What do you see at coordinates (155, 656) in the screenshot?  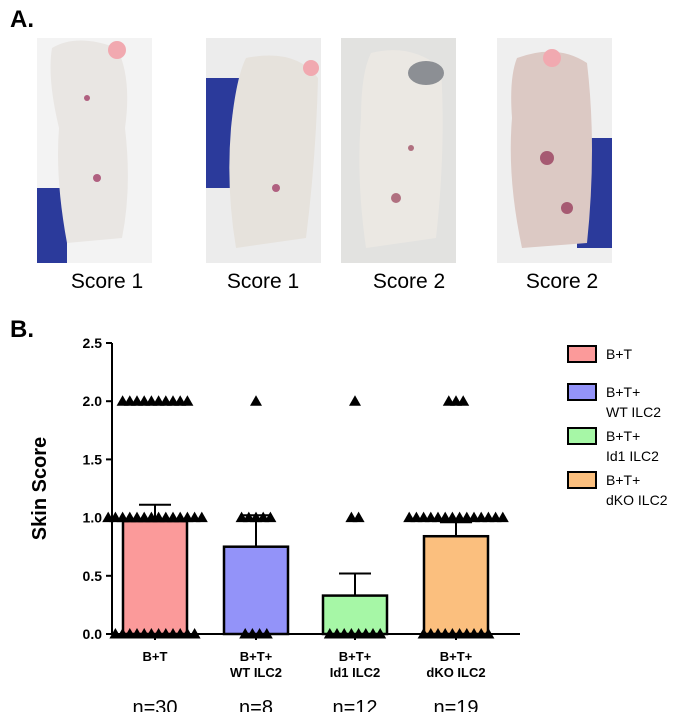 I see `x-tick-label: B+T` at bounding box center [155, 656].